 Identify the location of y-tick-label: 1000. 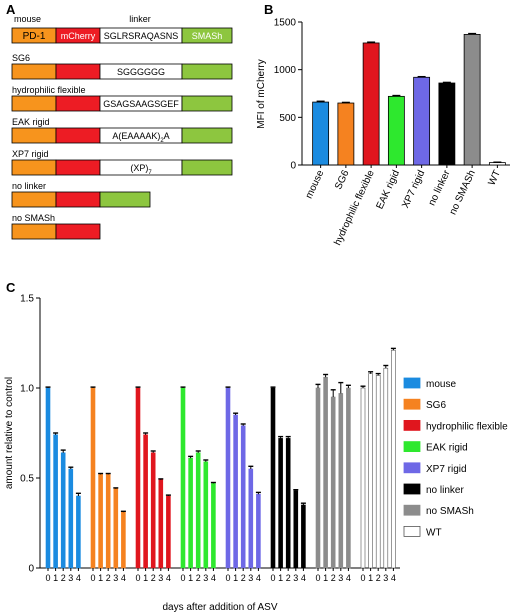
(285, 70).